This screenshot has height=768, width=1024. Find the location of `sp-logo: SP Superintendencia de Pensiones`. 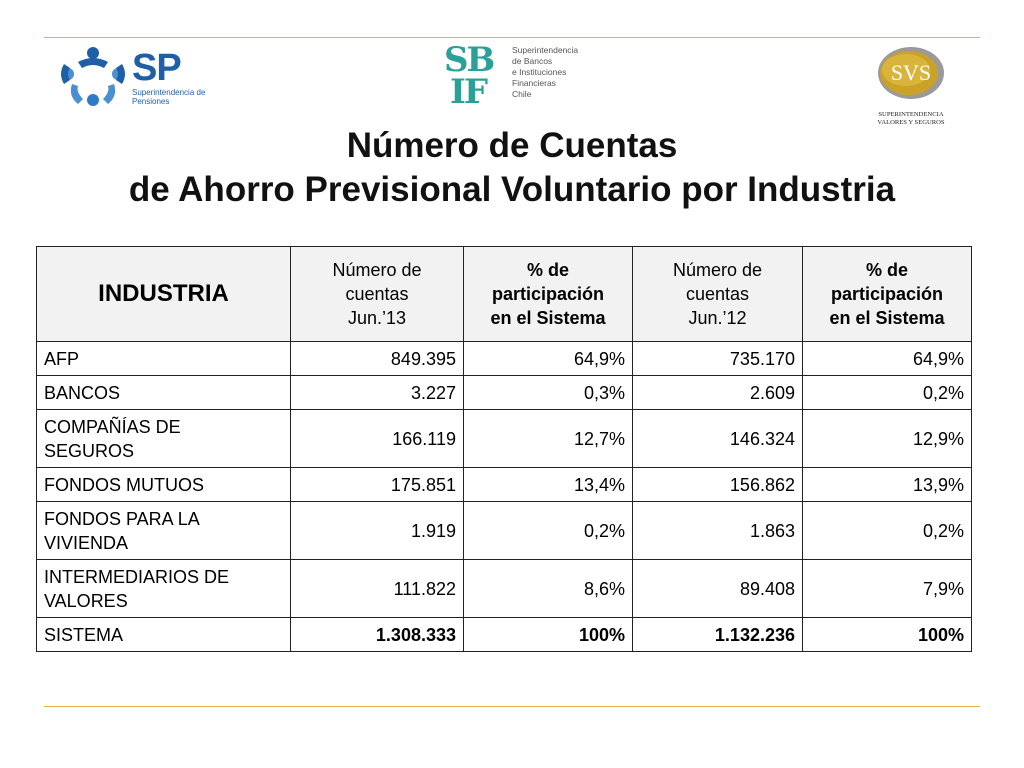

sp-logo: SP Superintendencia de Pensiones is located at coordinates (138, 77).